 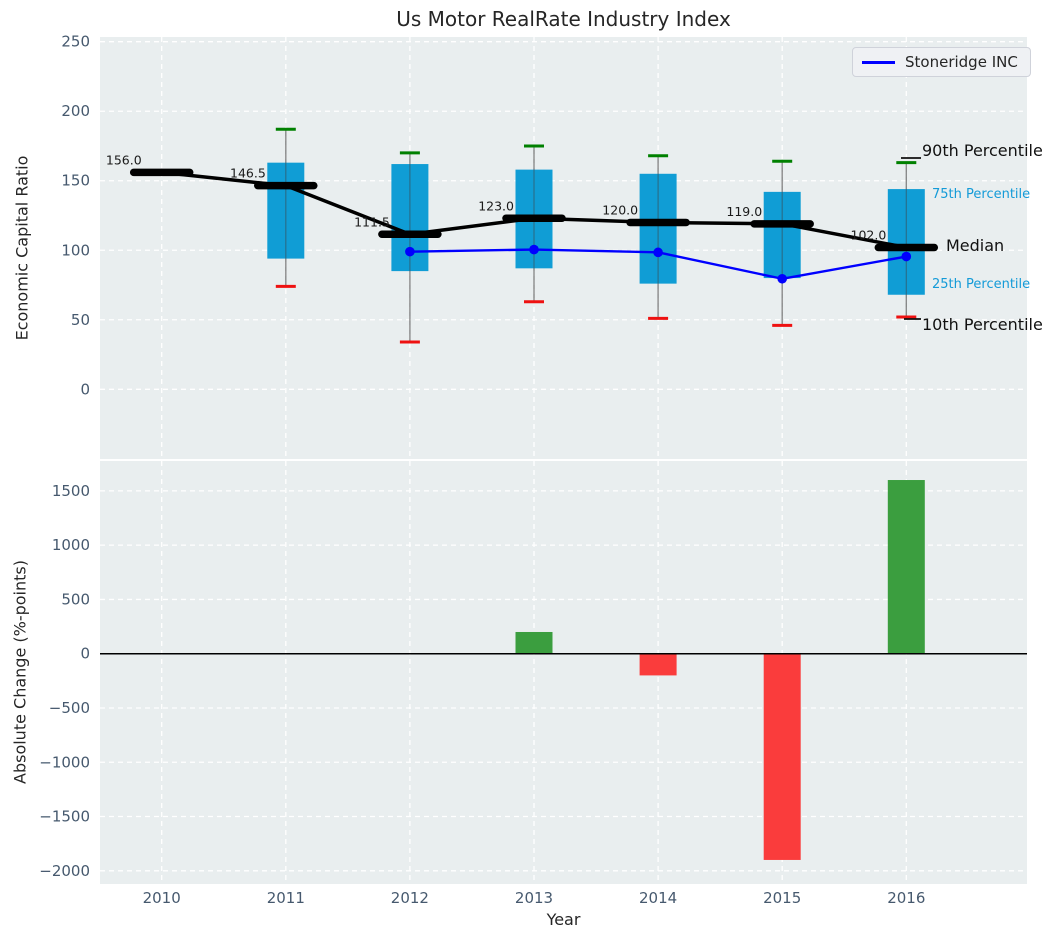 What do you see at coordinates (64, 871) in the screenshot?
I see `bottom-y-tick-label: −2000` at bounding box center [64, 871].